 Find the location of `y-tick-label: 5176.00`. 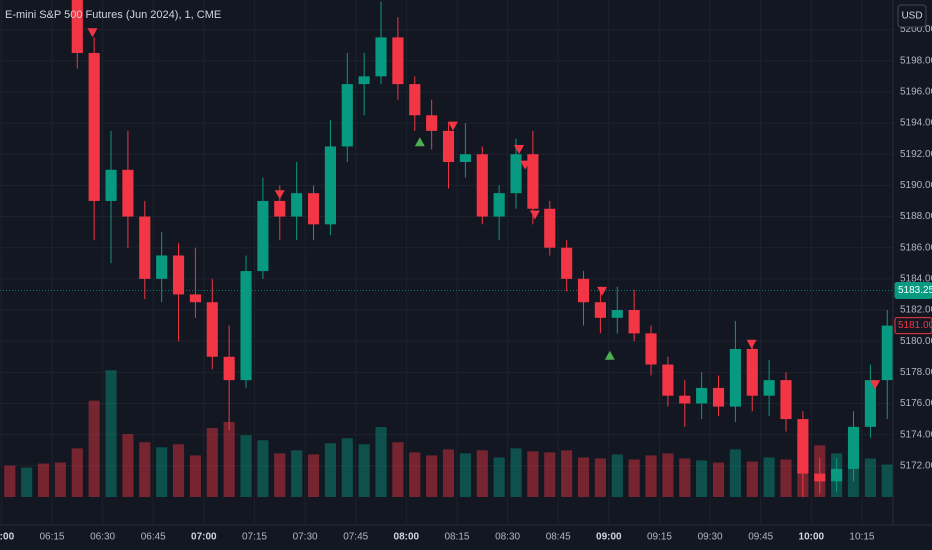

y-tick-label: 5176.00 is located at coordinates (916, 403).